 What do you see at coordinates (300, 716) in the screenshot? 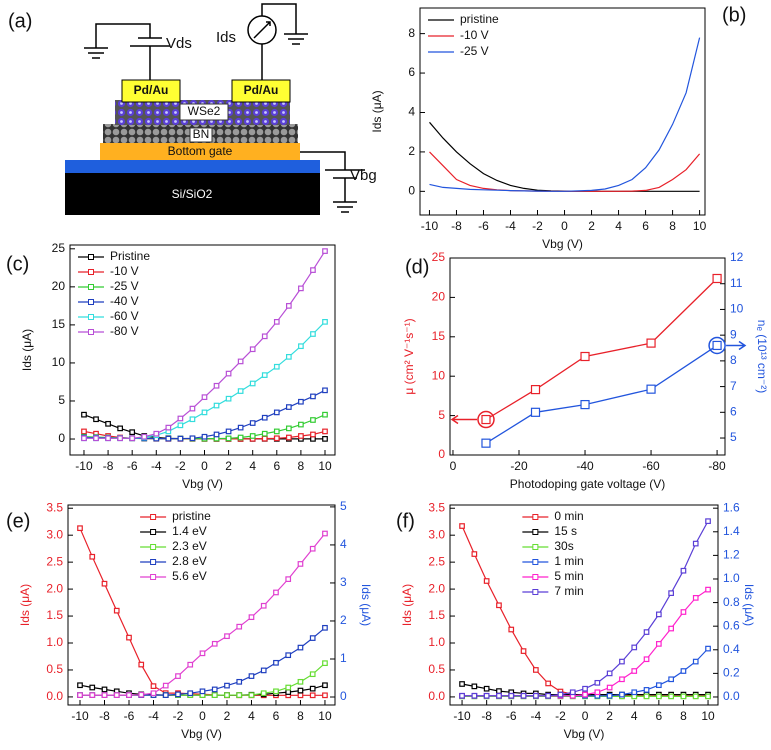
I see `x-tick-label: 8` at bounding box center [300, 716].